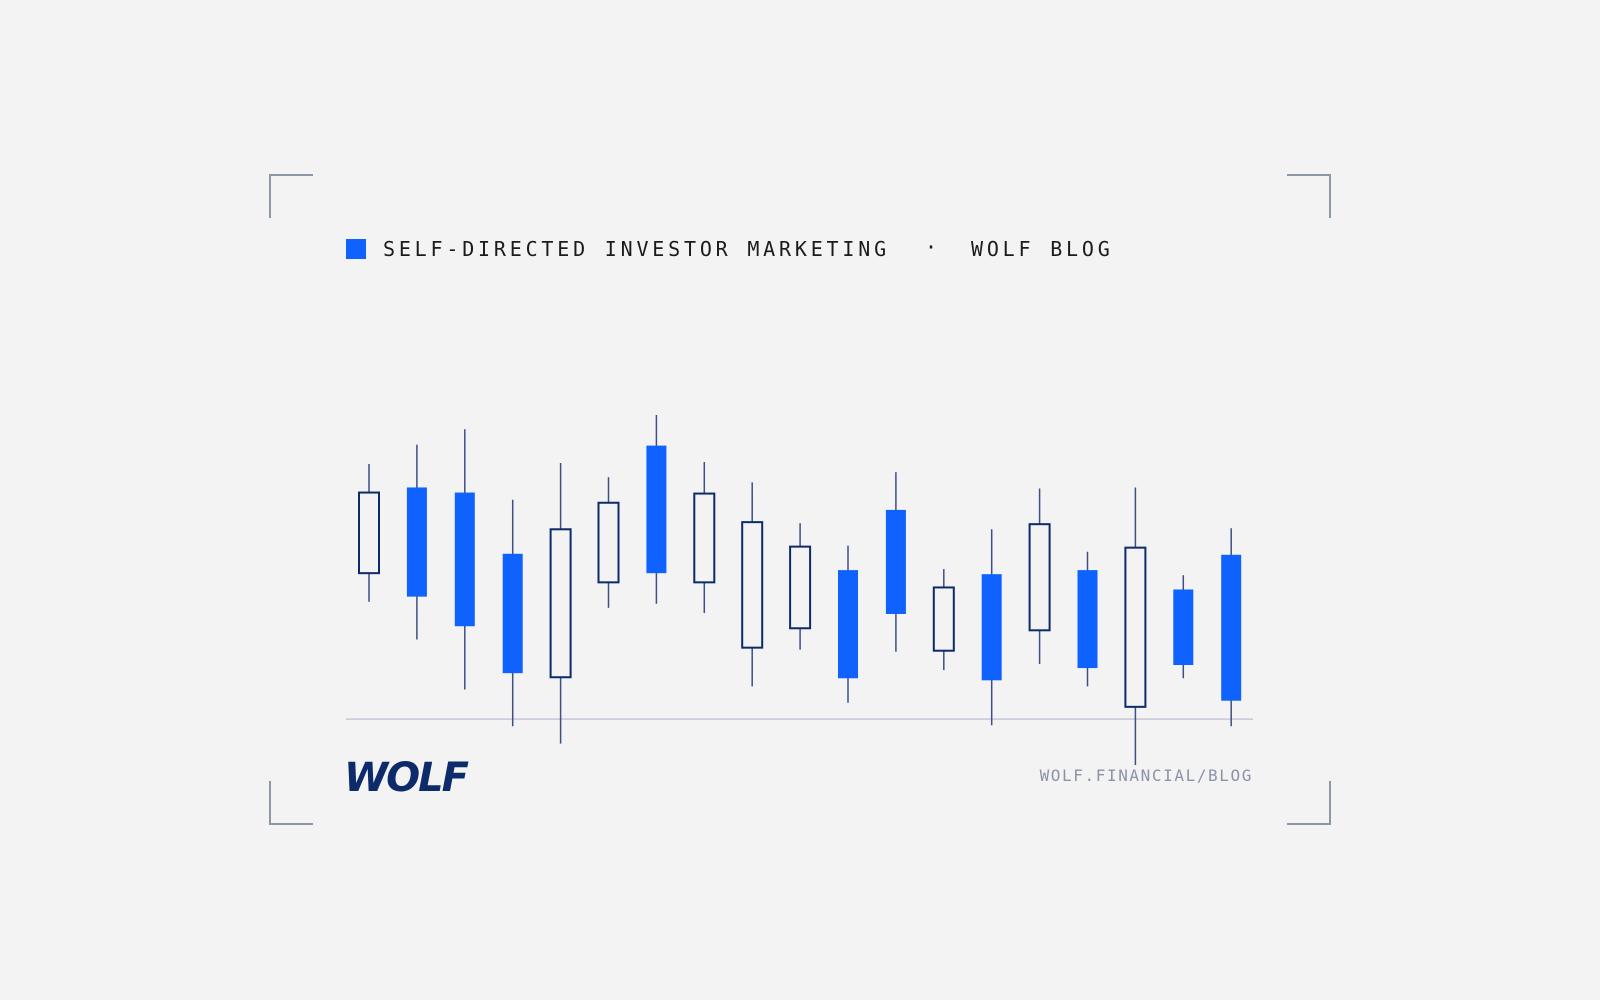 The height and width of the screenshot is (1000, 1600). What do you see at coordinates (406, 778) in the screenshot?
I see `logo: WOLF` at bounding box center [406, 778].